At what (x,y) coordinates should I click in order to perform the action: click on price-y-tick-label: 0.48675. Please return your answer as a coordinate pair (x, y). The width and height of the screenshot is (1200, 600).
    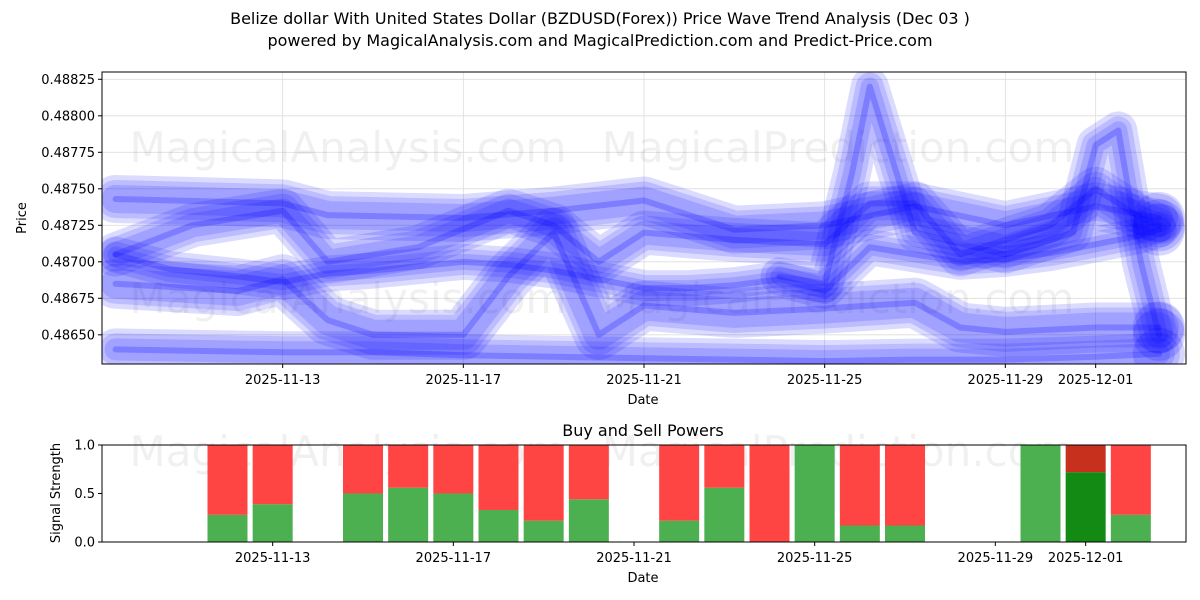
    Looking at the image, I should click on (68, 299).